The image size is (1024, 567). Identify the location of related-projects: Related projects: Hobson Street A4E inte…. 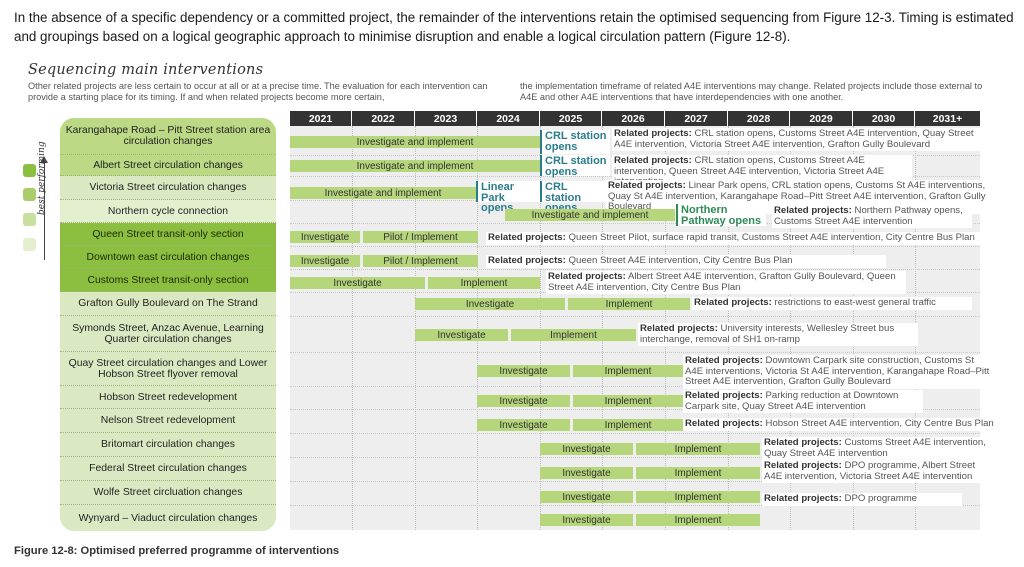
(845, 424).